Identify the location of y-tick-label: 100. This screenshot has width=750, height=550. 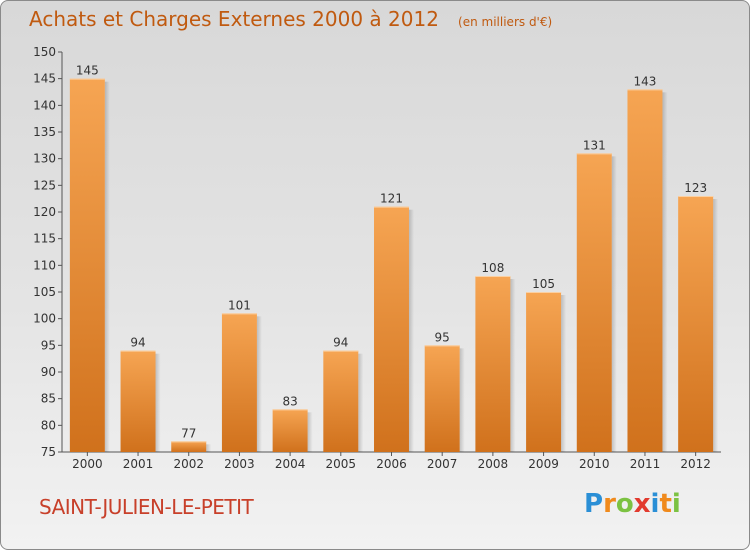
(44, 319).